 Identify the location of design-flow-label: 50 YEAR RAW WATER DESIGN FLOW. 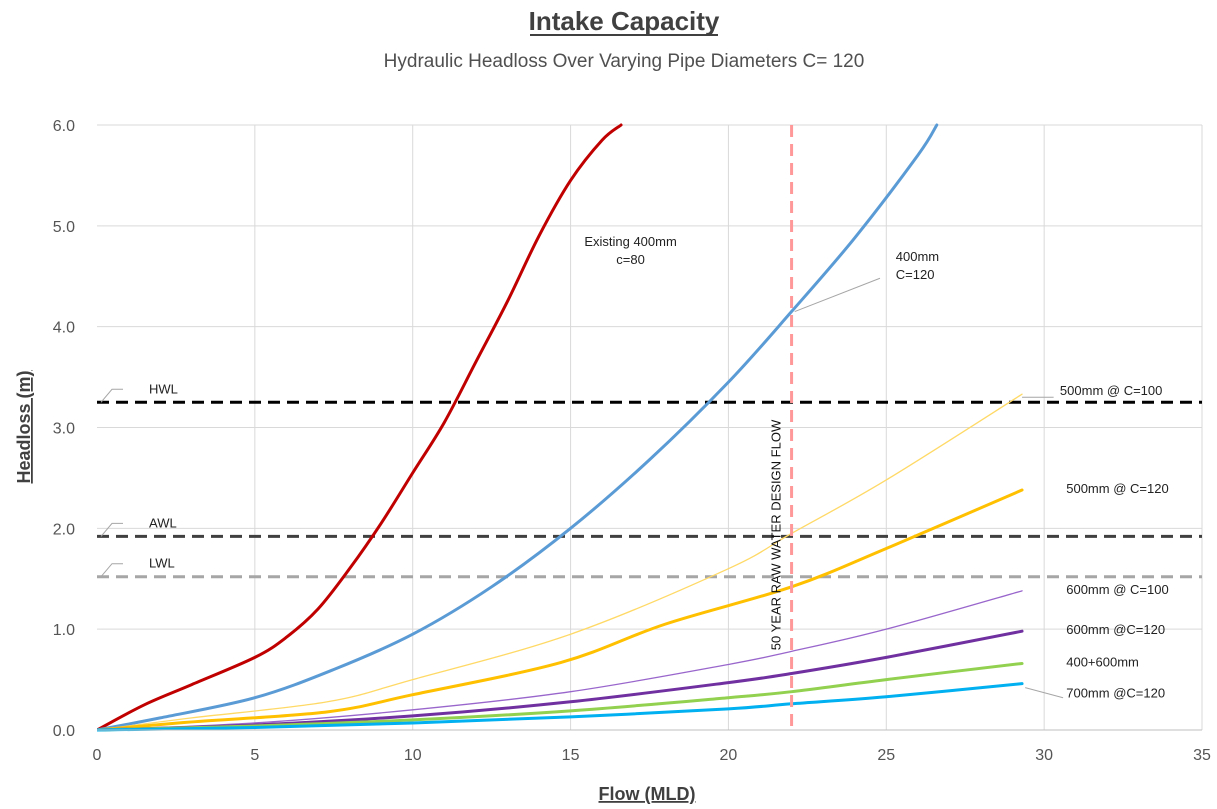
(776, 534).